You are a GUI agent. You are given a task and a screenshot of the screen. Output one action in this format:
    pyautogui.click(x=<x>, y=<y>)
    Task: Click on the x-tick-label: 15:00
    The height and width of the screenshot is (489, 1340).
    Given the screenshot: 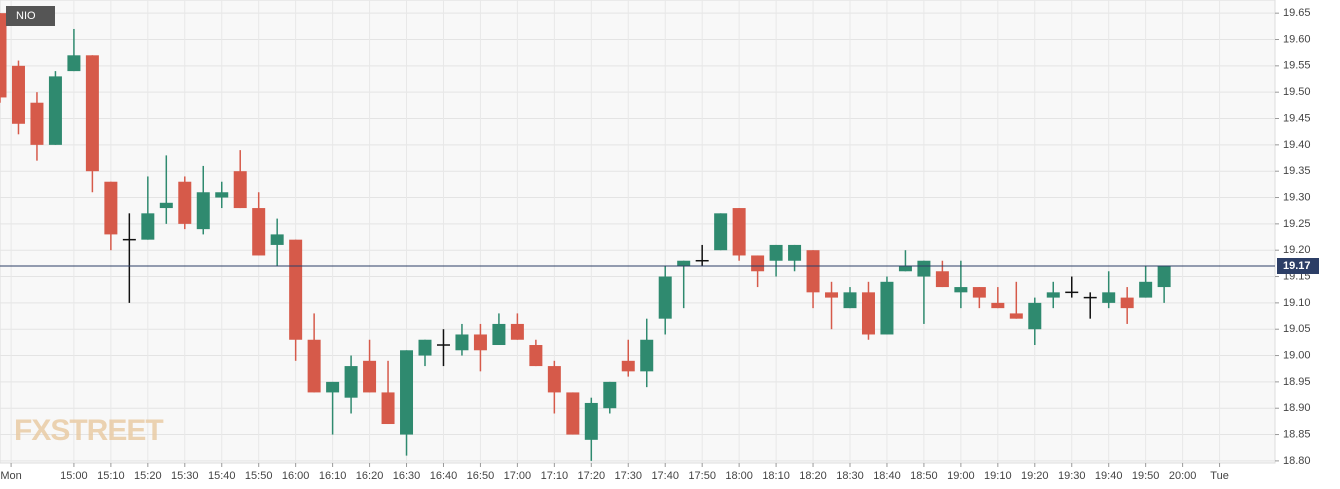 What is the action you would take?
    pyautogui.click(x=74, y=476)
    